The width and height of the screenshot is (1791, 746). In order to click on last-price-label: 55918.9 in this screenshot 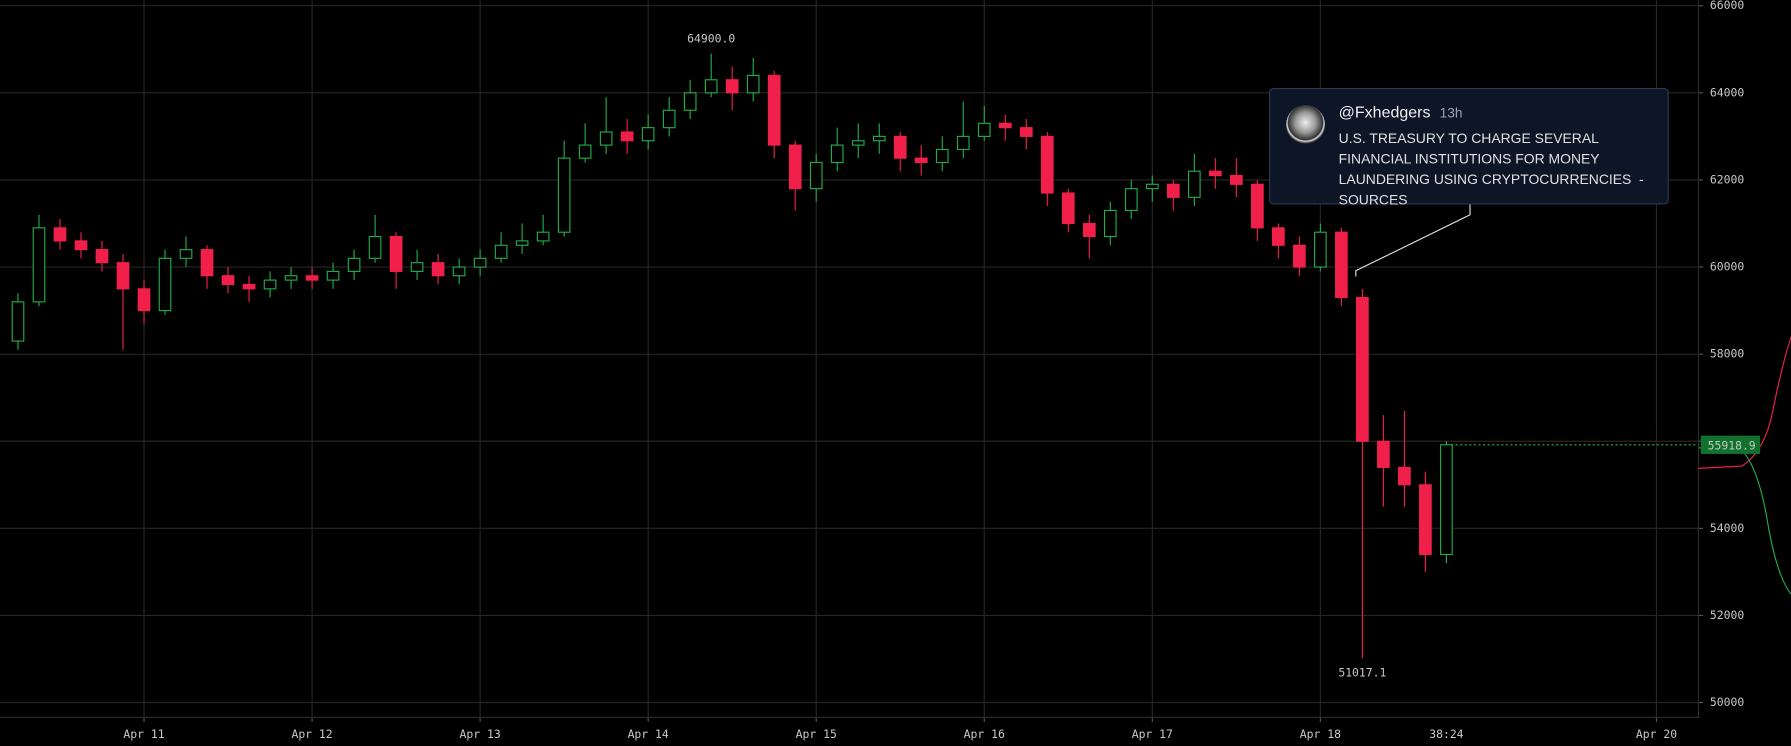, I will do `click(1732, 445)`.